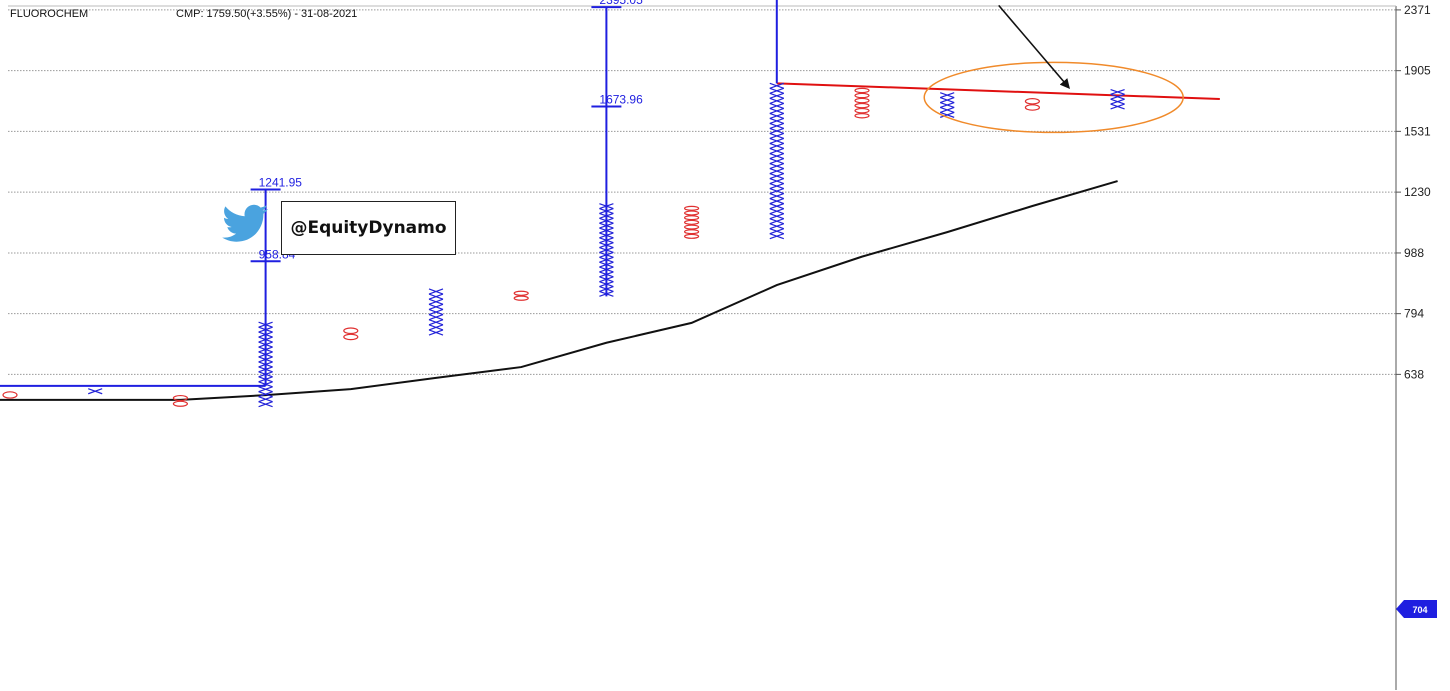 This screenshot has height=691, width=1450. What do you see at coordinates (1417, 131) in the screenshot?
I see `y-tick-label: 1531` at bounding box center [1417, 131].